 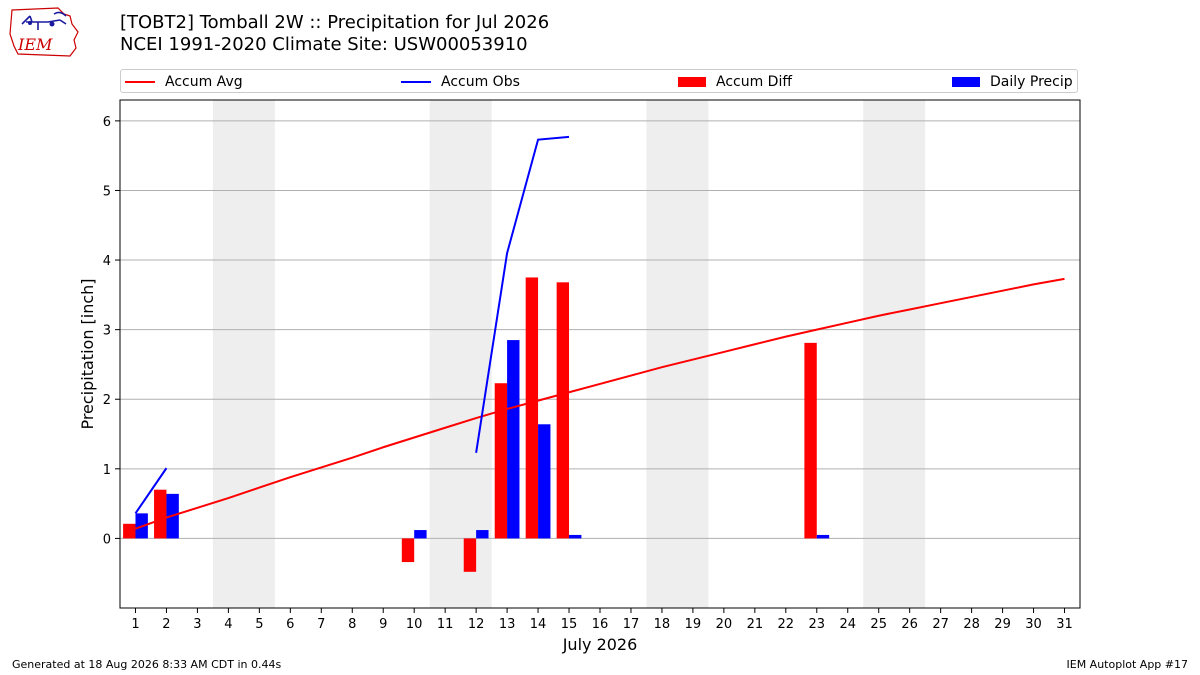 I want to click on legend-item-accum-diff: Accum Diff, so click(x=735, y=82).